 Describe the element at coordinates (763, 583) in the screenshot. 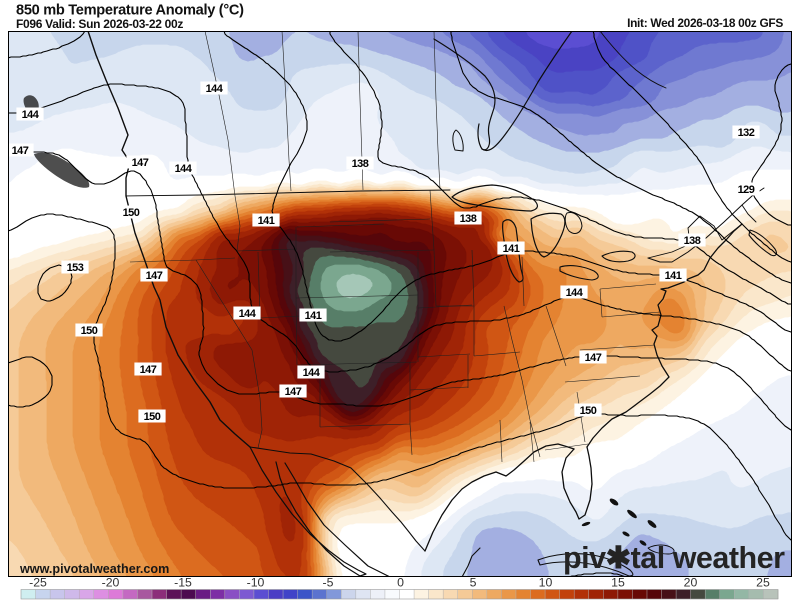

I see `svg-text: 25` at that location.